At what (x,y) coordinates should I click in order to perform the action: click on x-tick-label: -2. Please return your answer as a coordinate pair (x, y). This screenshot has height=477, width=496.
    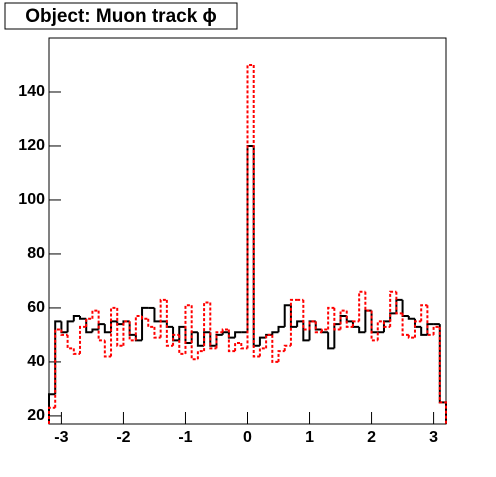
    Looking at the image, I should click on (123, 437).